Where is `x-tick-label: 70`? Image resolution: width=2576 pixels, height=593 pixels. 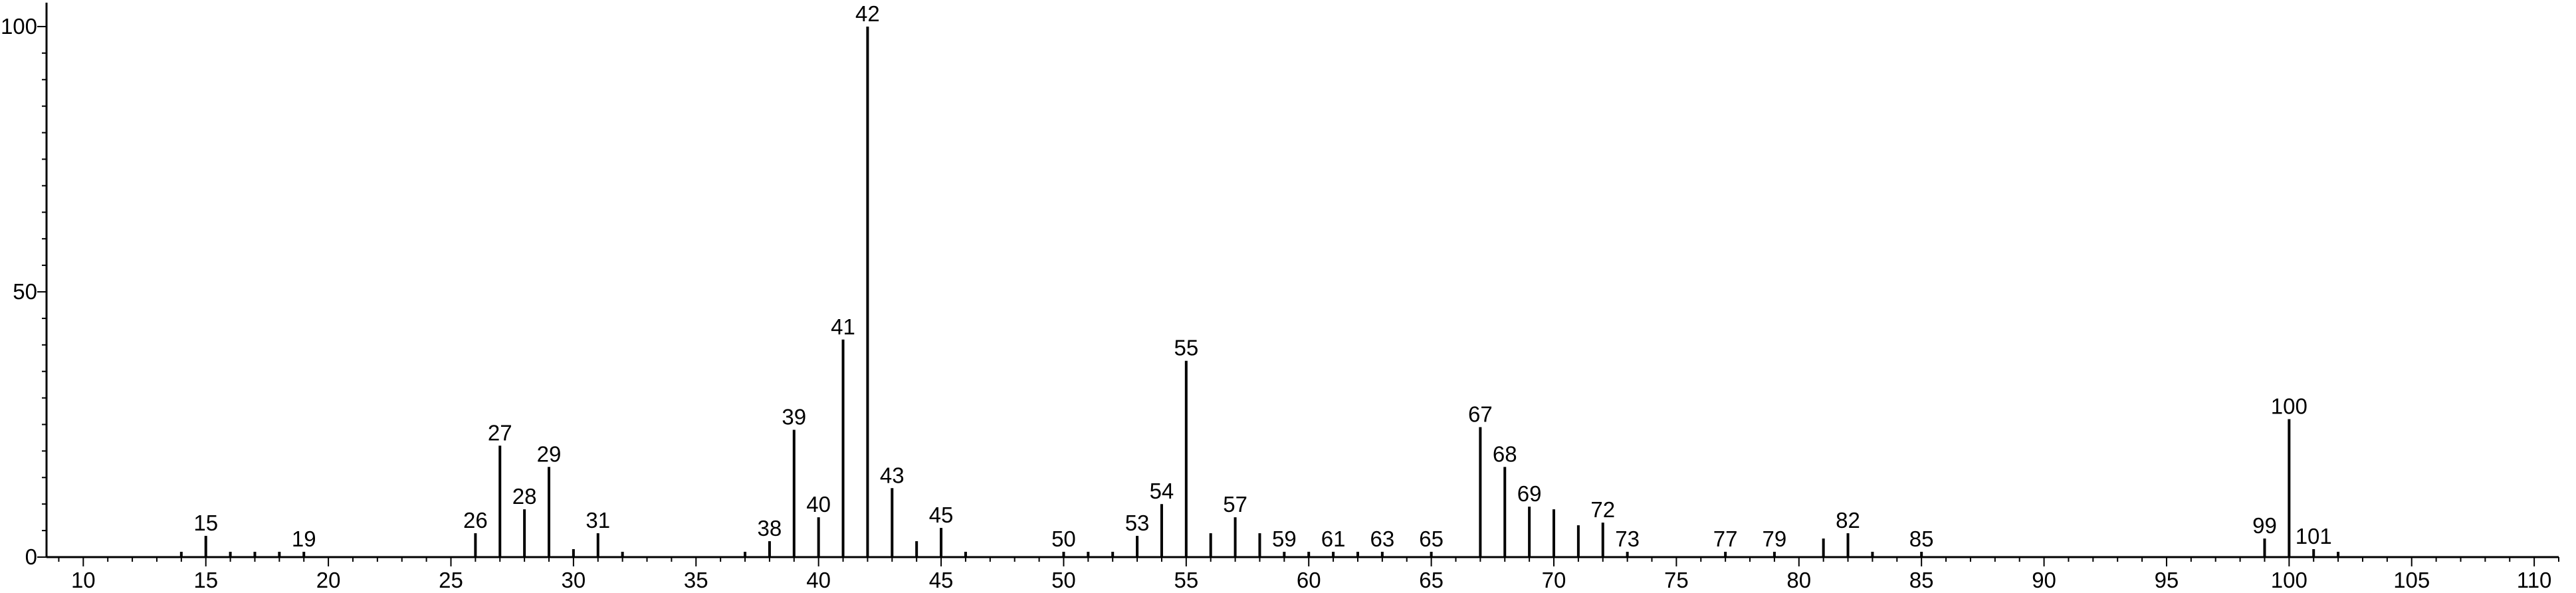 x-tick-label: 70 is located at coordinates (1554, 580).